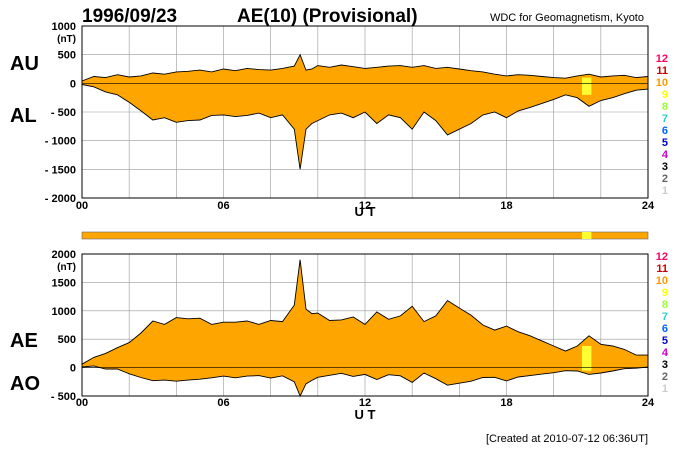 The image size is (700, 450). What do you see at coordinates (327, 16) in the screenshot?
I see `chart-title: AE(10) (Provisional)` at bounding box center [327, 16].